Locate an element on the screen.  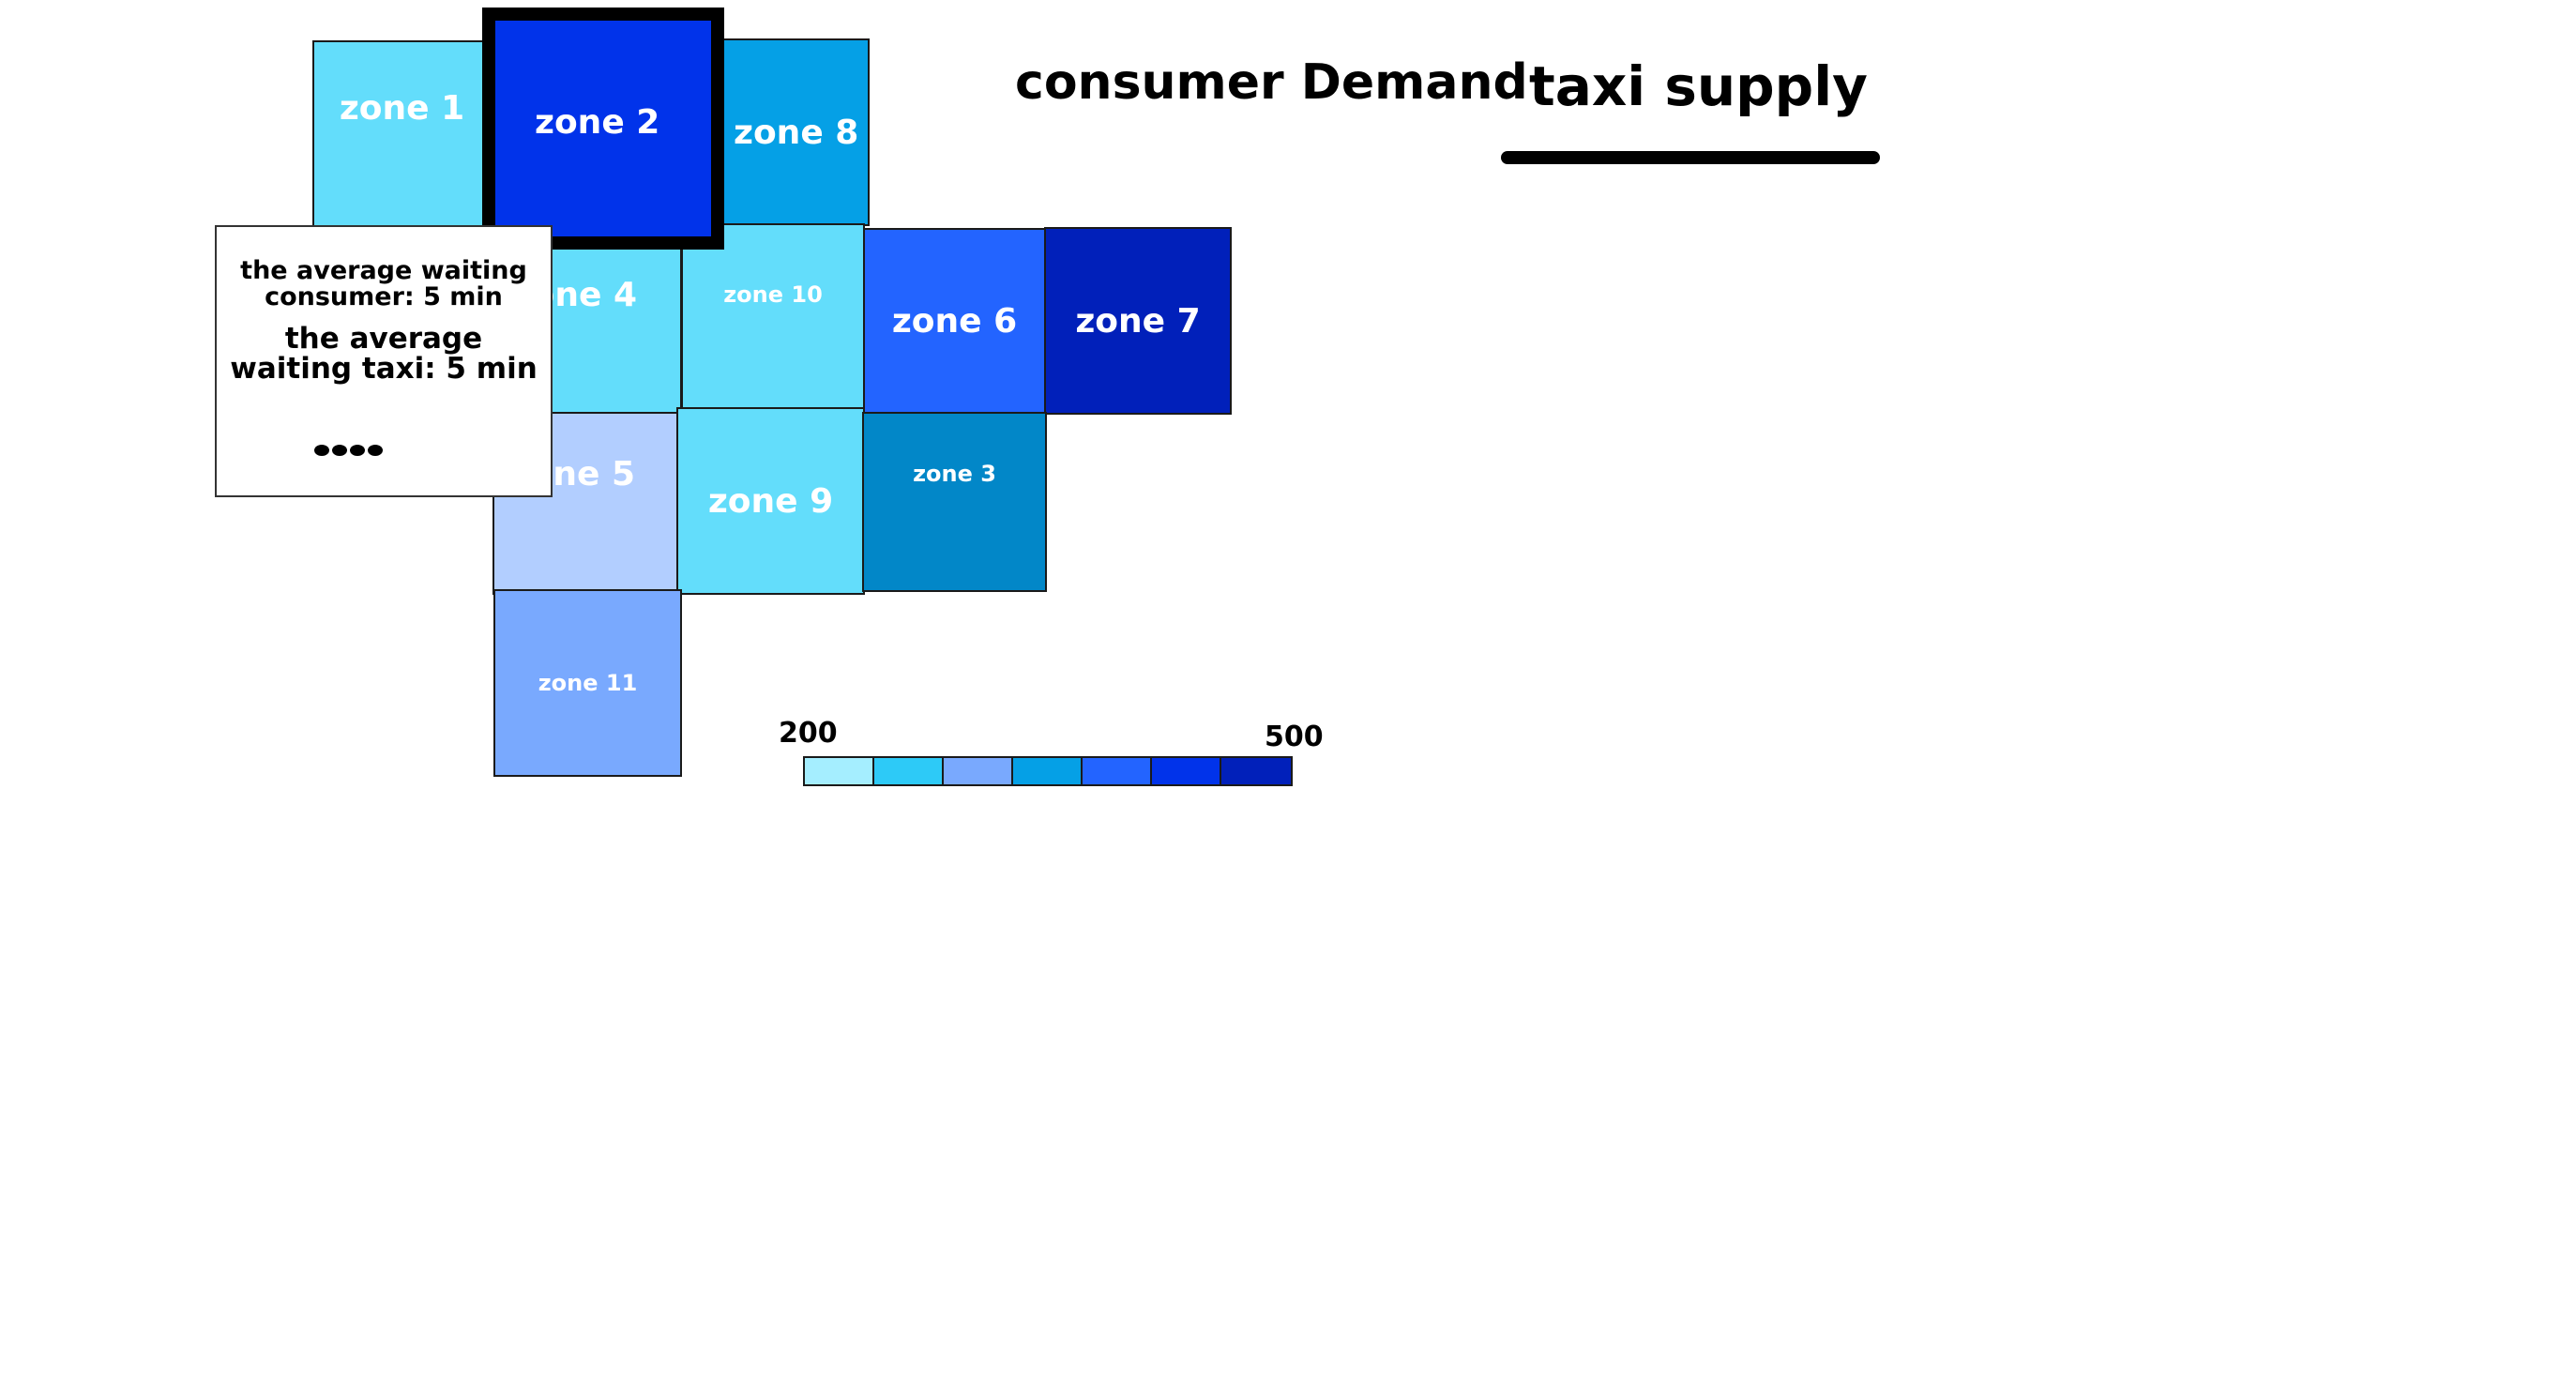
avg-waiting-consumer-line1: the average waiting is located at coordinates (383, 270).